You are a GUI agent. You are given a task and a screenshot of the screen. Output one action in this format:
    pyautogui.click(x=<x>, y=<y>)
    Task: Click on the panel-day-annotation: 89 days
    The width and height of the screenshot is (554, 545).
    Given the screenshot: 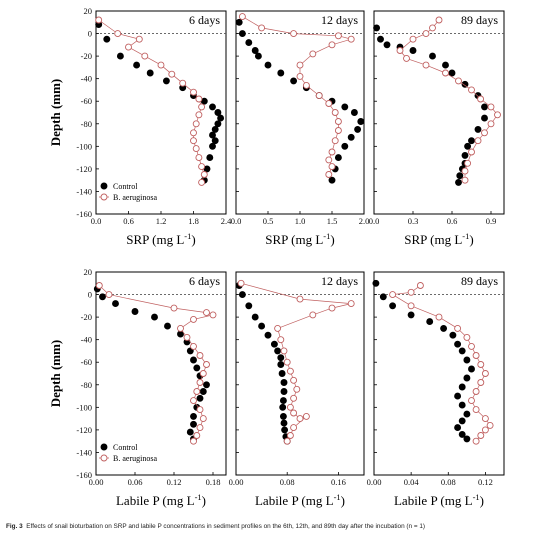 What is the action you would take?
    pyautogui.click(x=479, y=281)
    